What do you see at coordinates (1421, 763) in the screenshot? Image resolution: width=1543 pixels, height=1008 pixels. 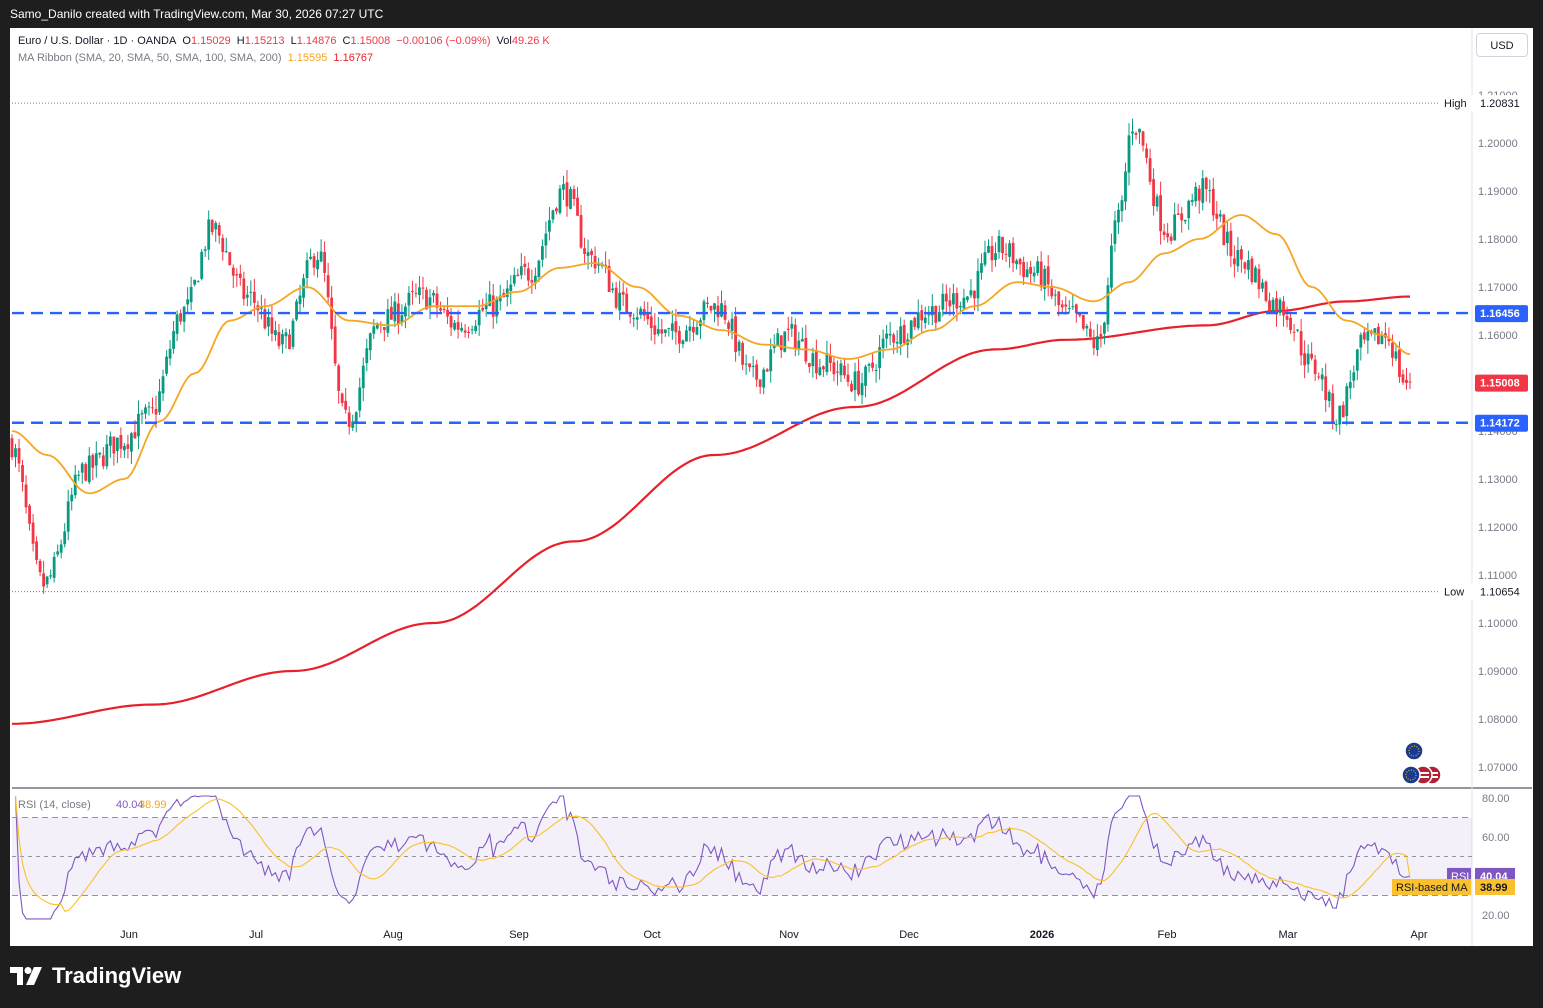 I see `flag-icons` at bounding box center [1421, 763].